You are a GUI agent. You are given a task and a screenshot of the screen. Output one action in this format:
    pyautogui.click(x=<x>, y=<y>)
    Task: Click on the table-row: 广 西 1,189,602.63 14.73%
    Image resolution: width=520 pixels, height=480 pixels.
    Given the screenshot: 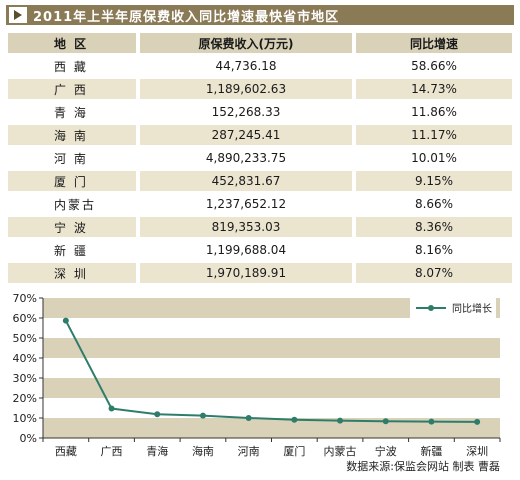 What is the action you would take?
    pyautogui.click(x=260, y=89)
    